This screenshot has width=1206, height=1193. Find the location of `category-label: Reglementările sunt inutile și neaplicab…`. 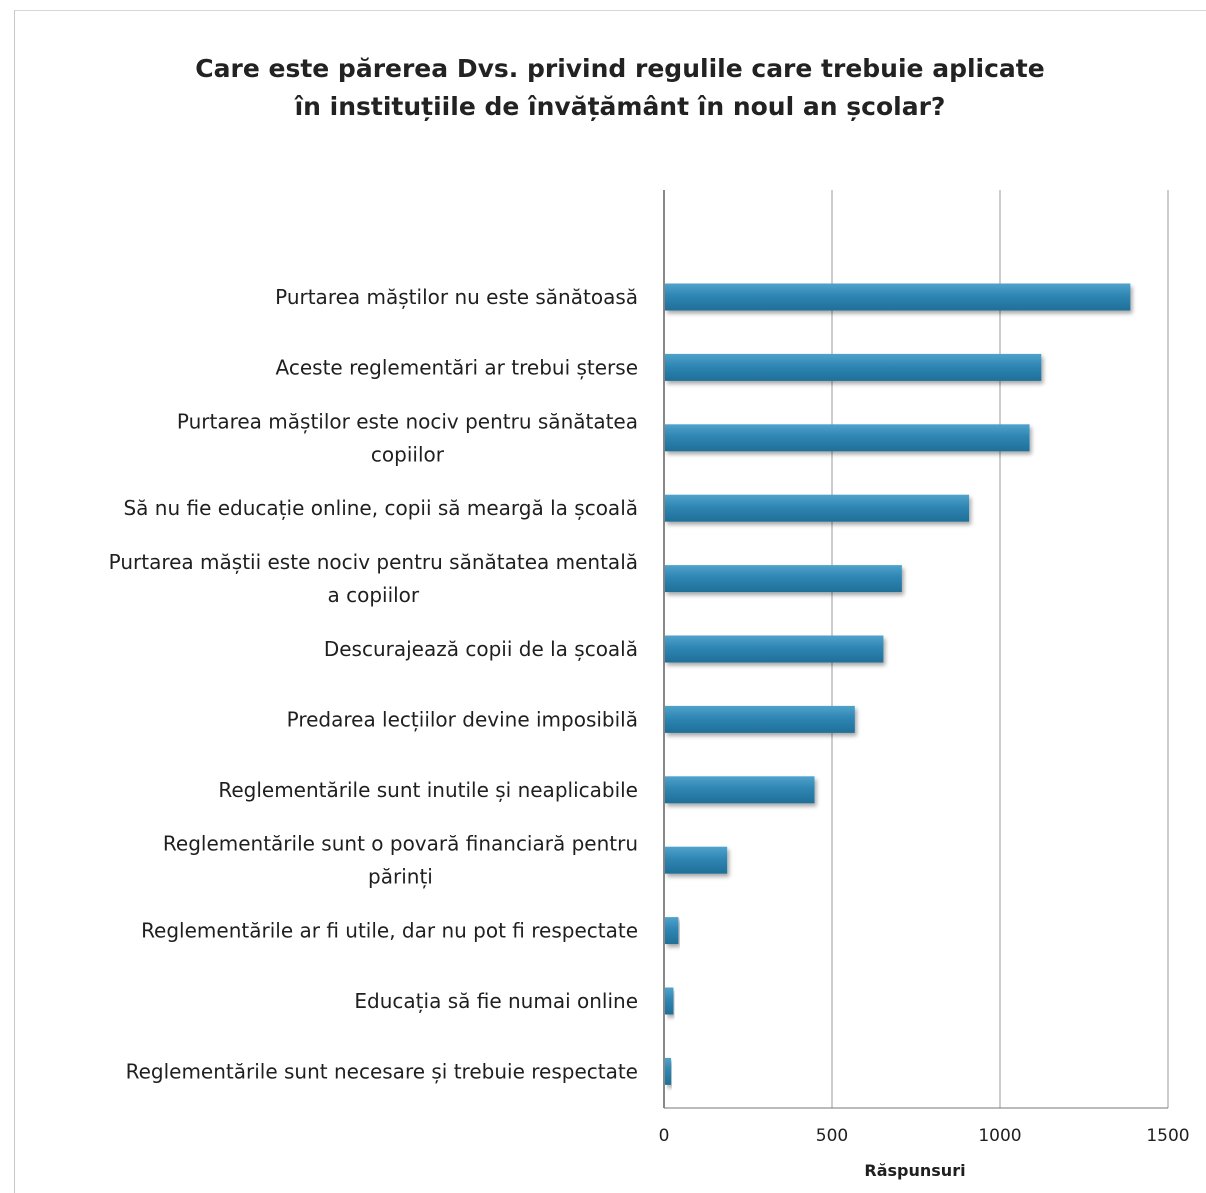

category-label: Reglementările sunt inutile și neaplicab… is located at coordinates (428, 790).